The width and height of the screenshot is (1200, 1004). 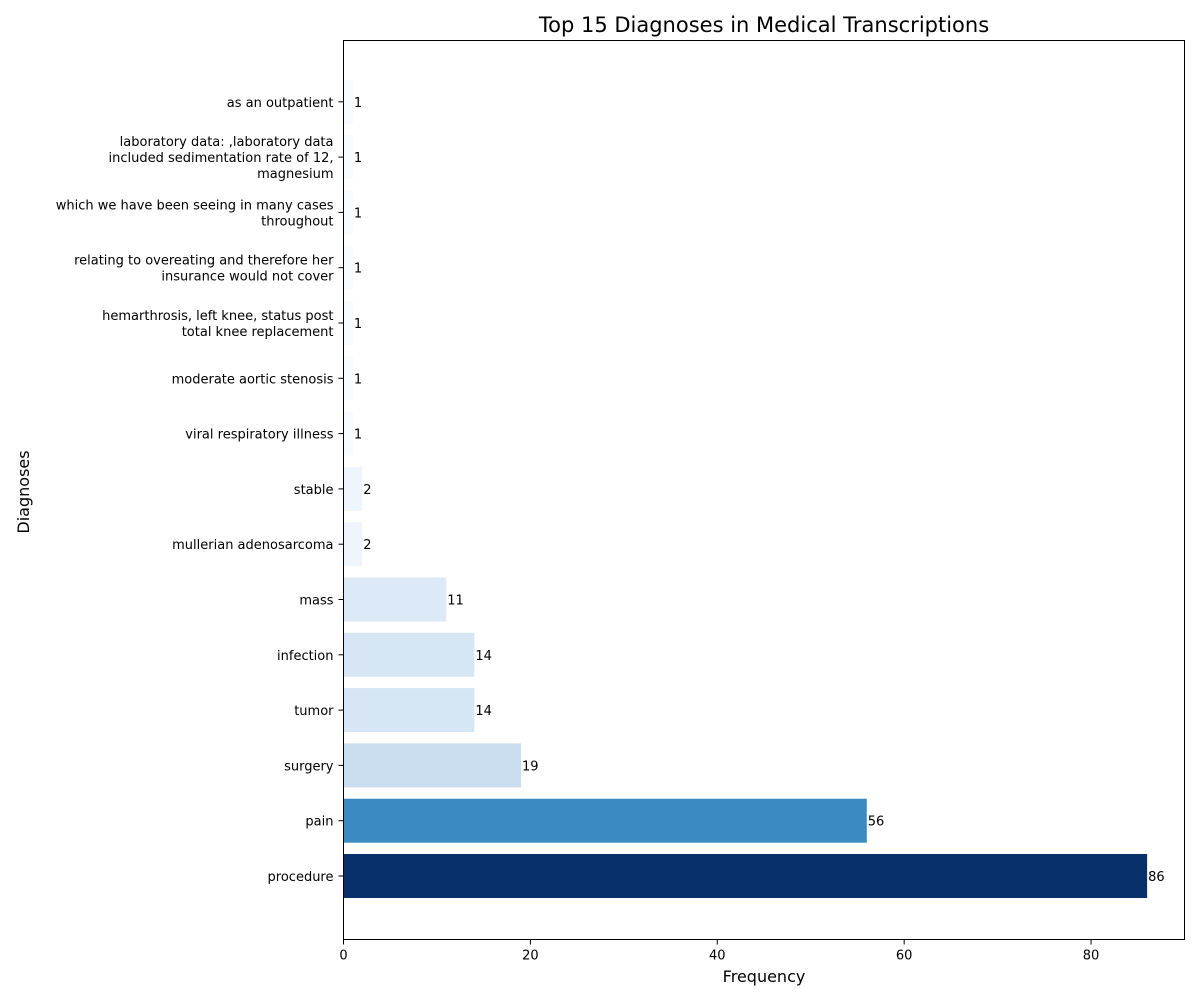 What do you see at coordinates (253, 379) in the screenshot?
I see `y-tick-label: moderate aortic stenosis` at bounding box center [253, 379].